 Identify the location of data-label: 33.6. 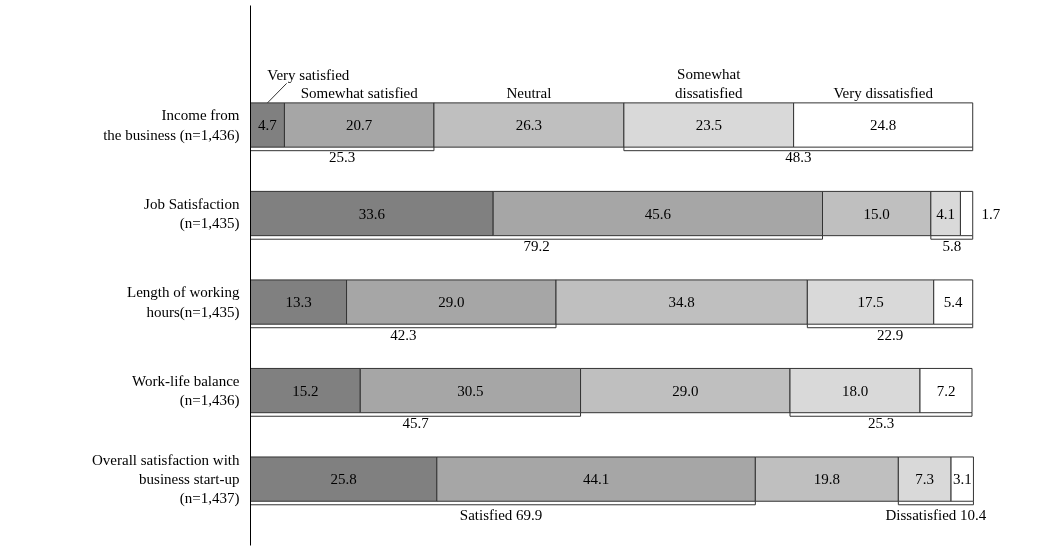
(372, 213).